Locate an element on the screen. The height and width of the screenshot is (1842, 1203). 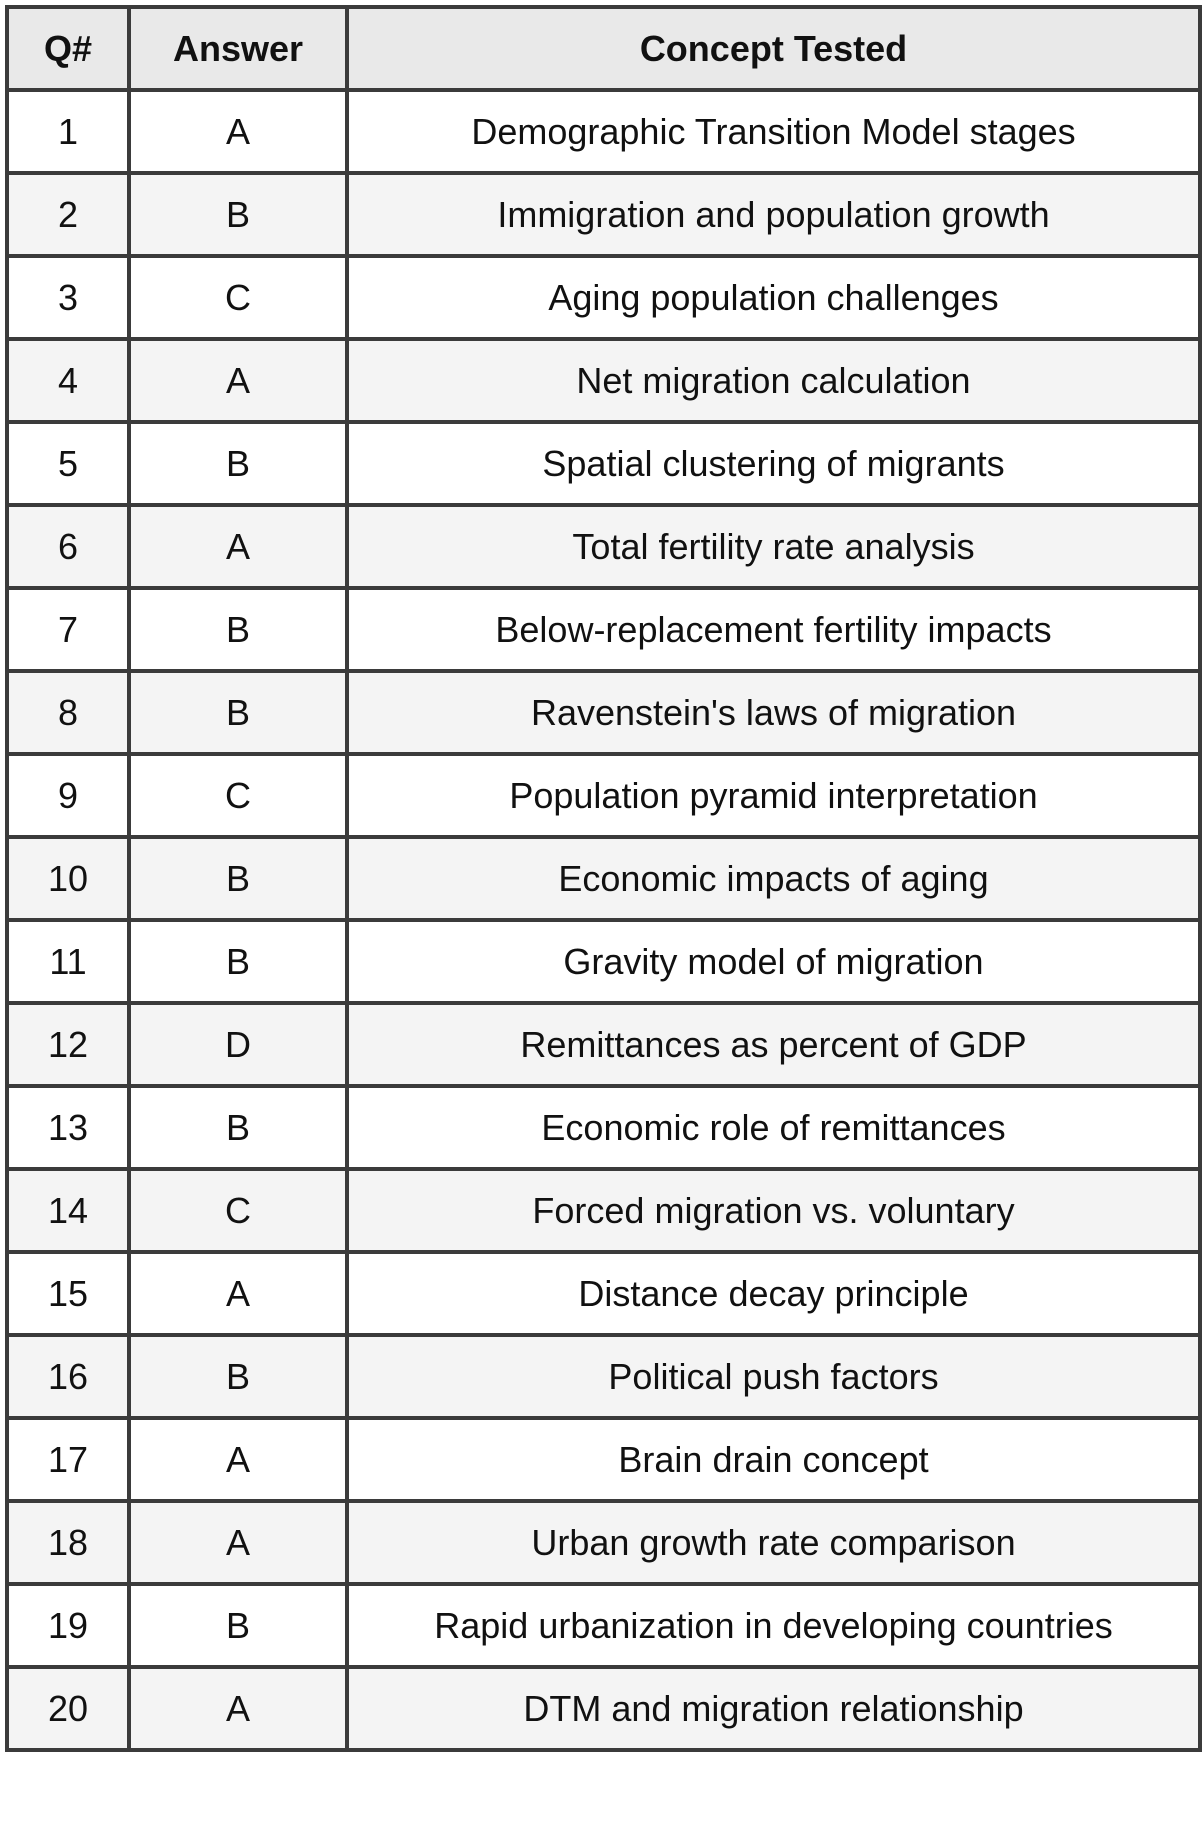
concept-cell: Distance decay principle is located at coordinates (773, 1293).